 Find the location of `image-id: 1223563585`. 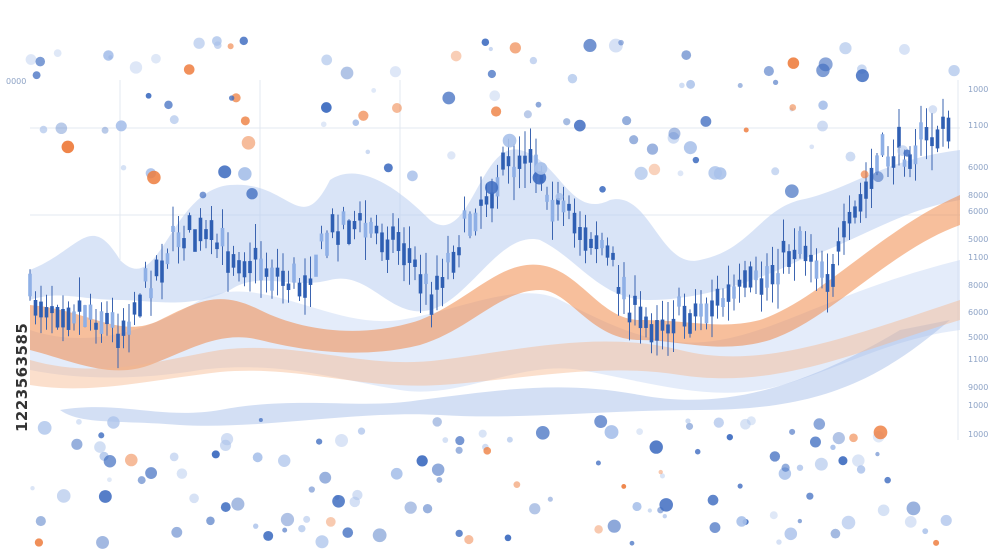

image-id: 1223563585 is located at coordinates (22, 377).